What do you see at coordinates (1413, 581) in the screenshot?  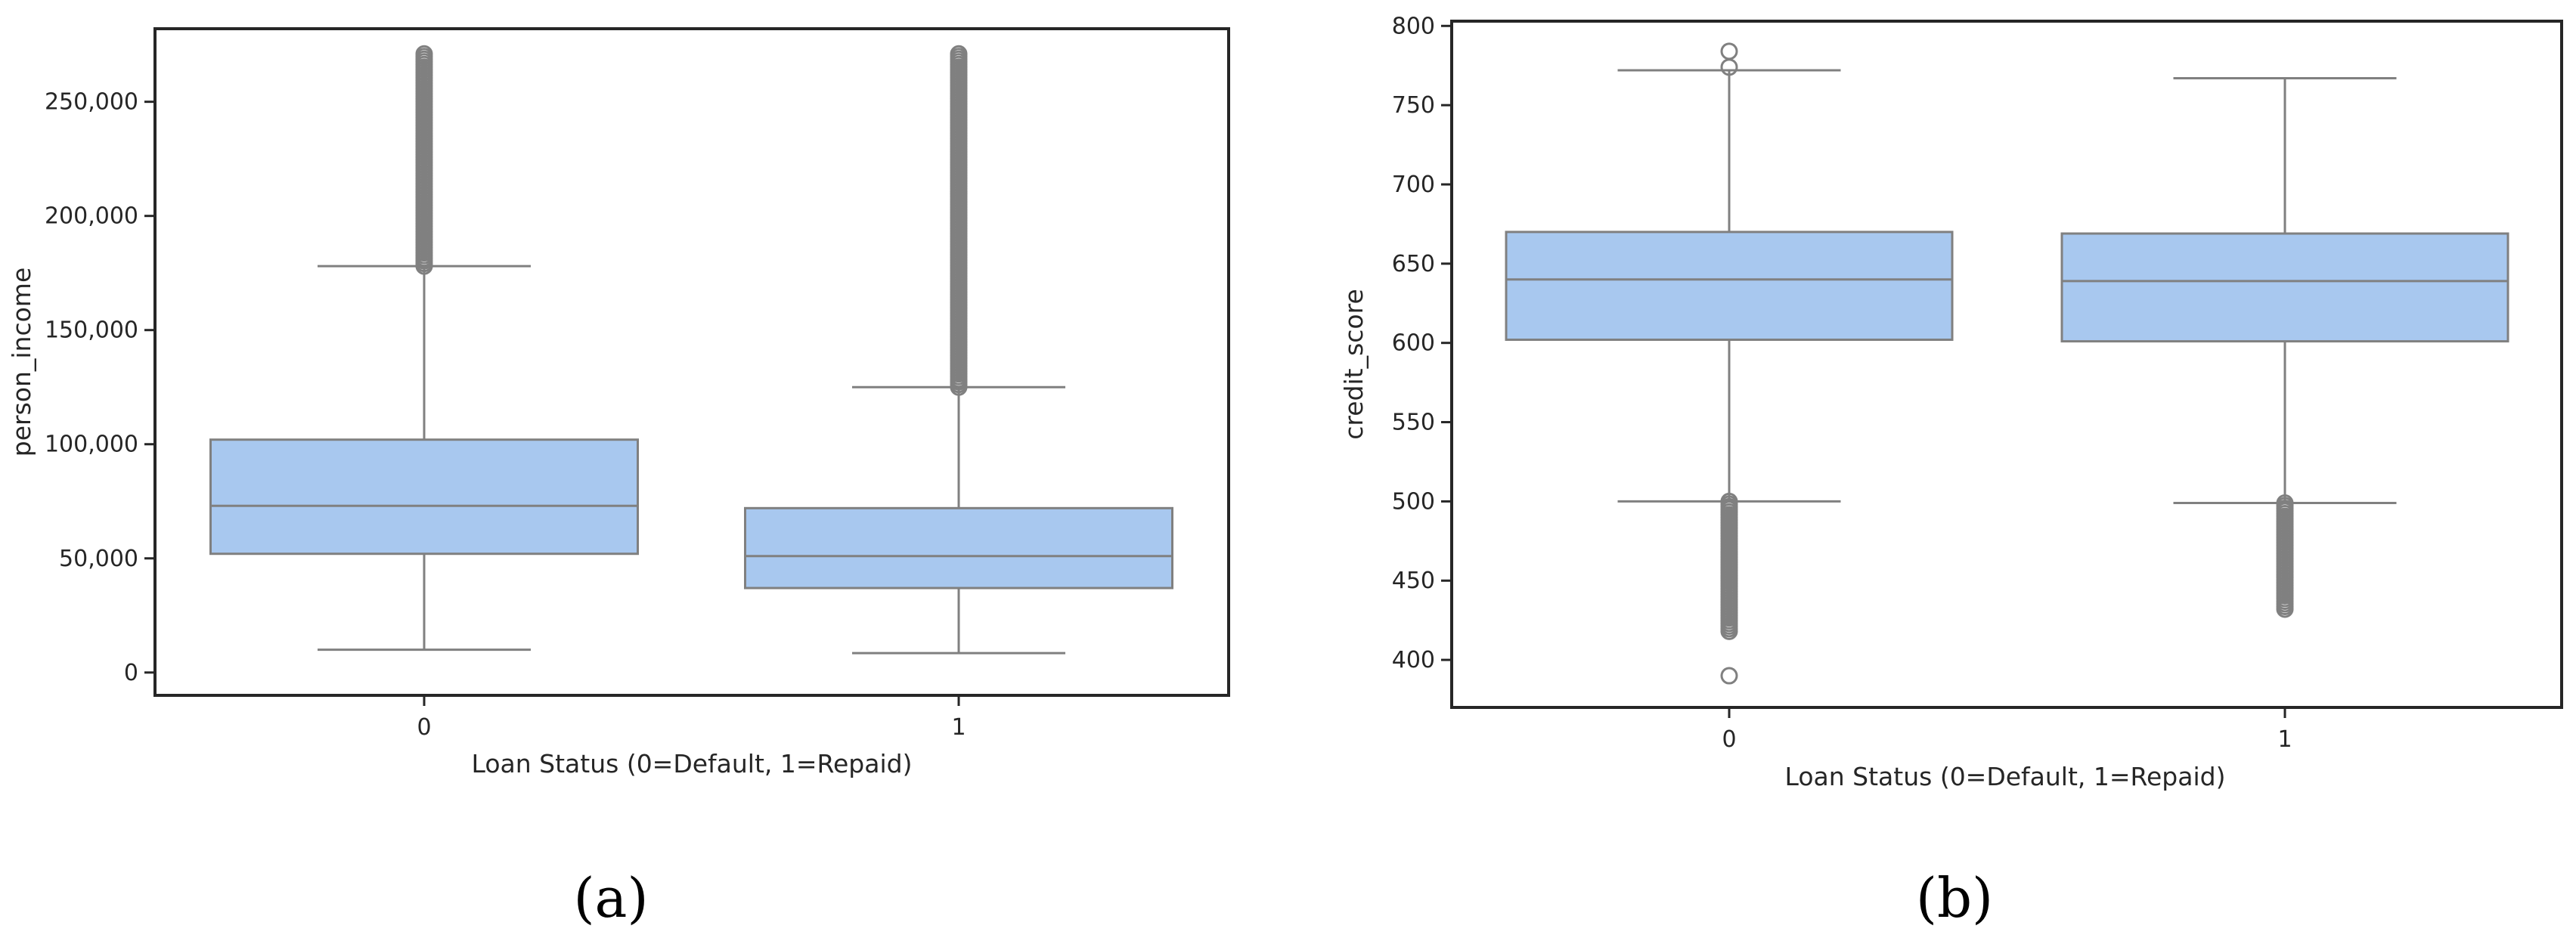 I see `y-tick-label: 450` at bounding box center [1413, 581].